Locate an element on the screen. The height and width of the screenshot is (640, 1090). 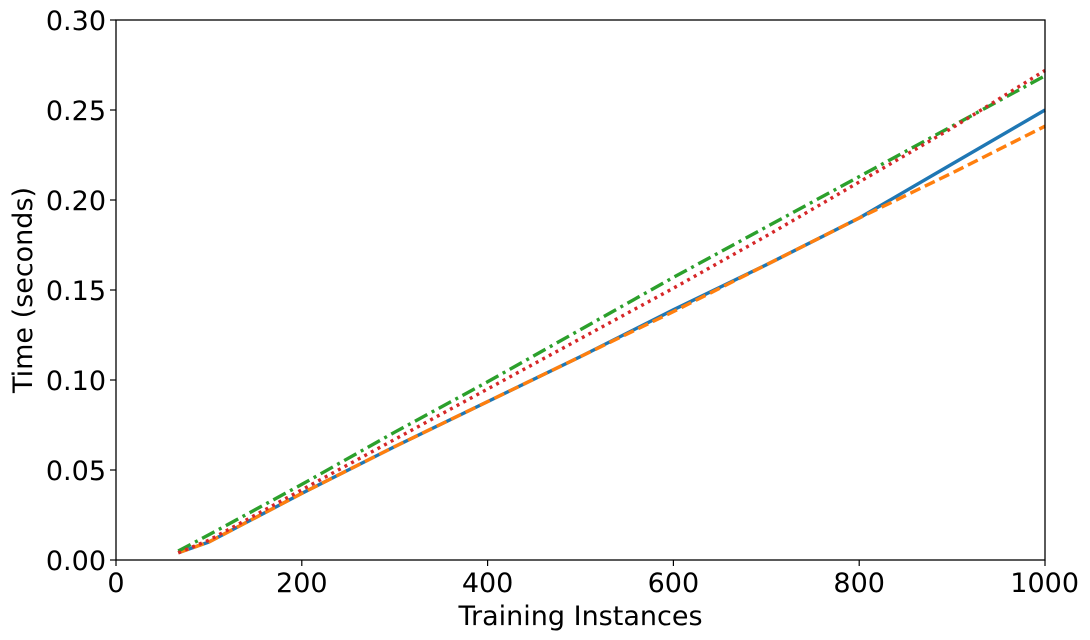
y-tick-label: 0.00 is located at coordinates (76, 561).